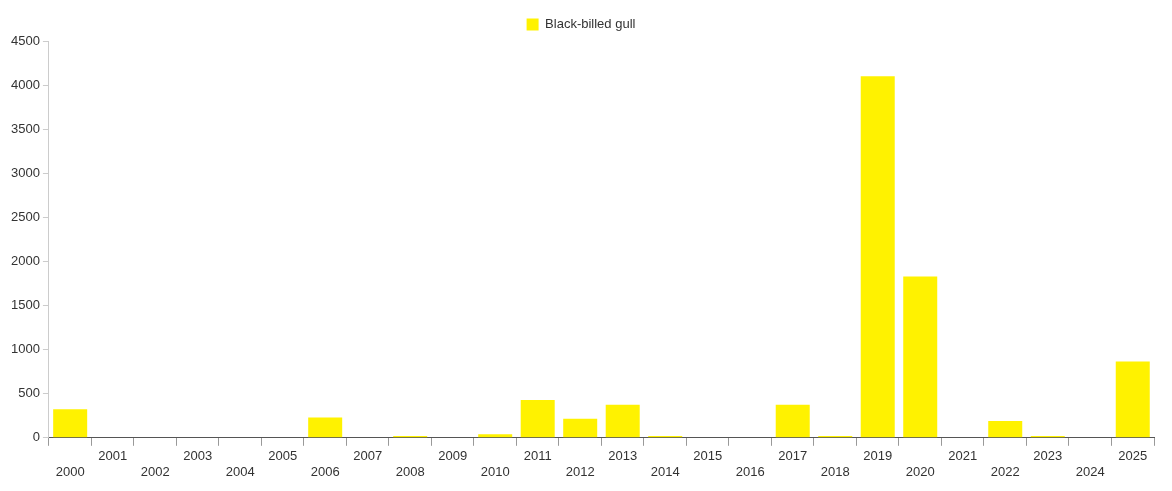 This screenshot has height=491, width=1172. Describe the element at coordinates (70, 471) in the screenshot. I see `x-tick-label: 2000` at that location.